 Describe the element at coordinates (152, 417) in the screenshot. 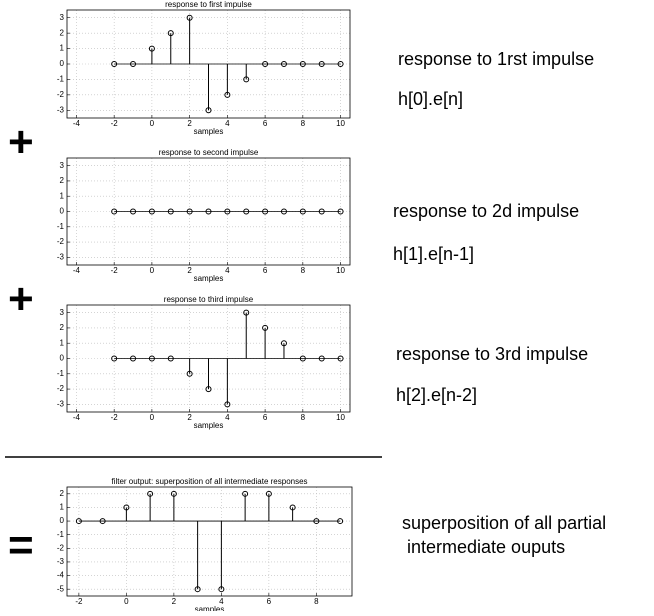

I see `x-tick-label: 0` at that location.